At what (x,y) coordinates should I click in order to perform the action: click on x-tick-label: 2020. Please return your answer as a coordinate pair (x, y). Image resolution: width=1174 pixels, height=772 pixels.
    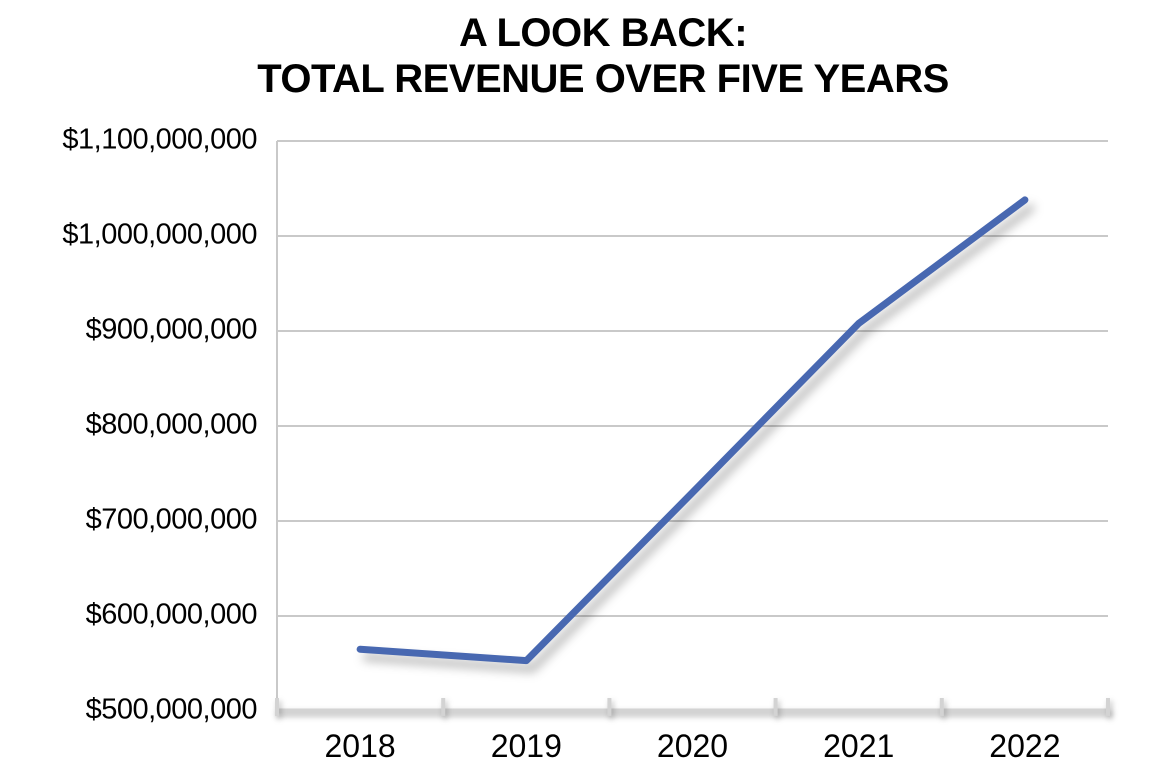
    Looking at the image, I should click on (692, 746).